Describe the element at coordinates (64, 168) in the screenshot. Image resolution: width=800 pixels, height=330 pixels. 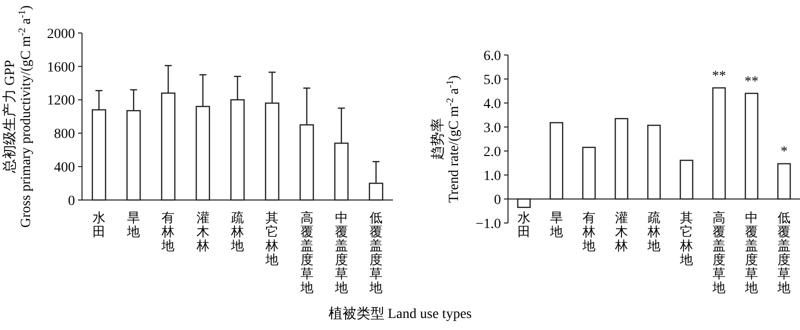
I see `y-tick-label: 400` at that location.